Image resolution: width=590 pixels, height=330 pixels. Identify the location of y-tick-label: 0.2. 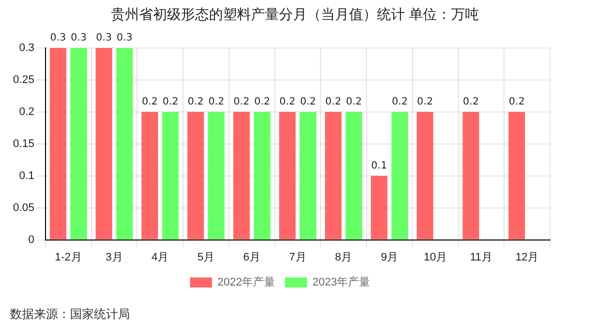
(26, 112).